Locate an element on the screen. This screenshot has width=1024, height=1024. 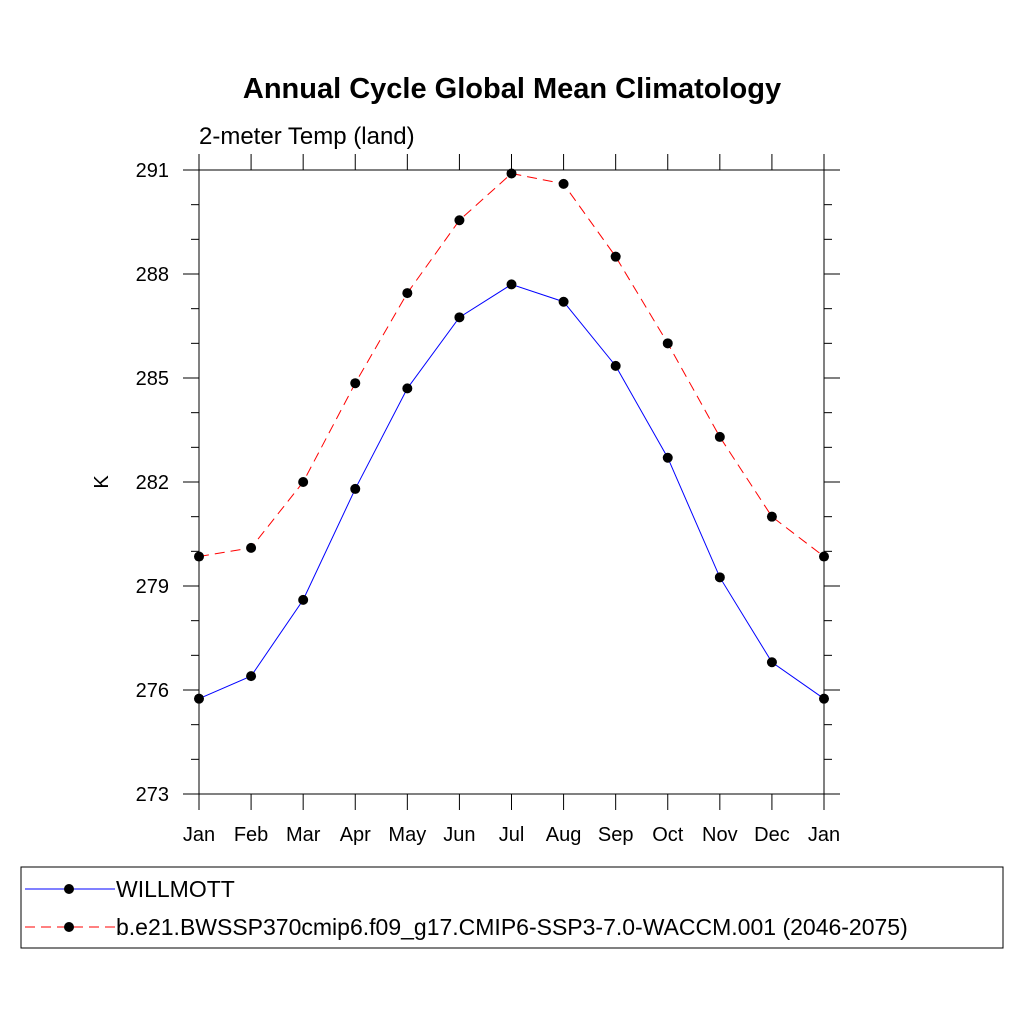
y-tick-labels: 273 276 279 282 285 288 291 is located at coordinates (152, 483).